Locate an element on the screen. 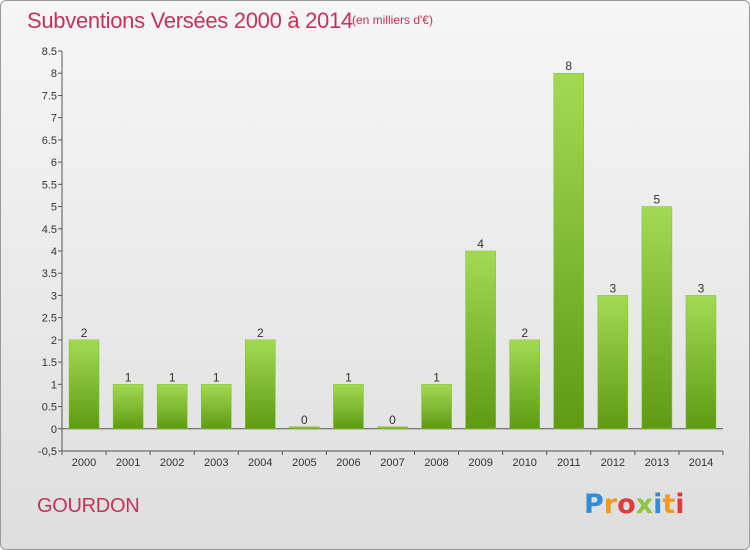  bar-2000 is located at coordinates (84, 384).